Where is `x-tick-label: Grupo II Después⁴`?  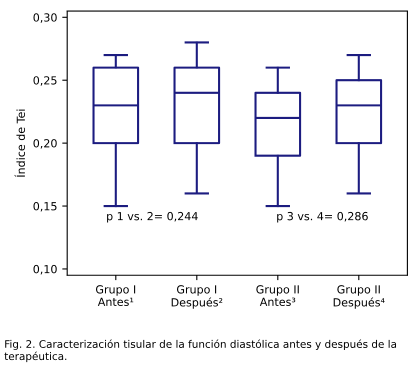
x-tick-label: Grupo II Después⁴ is located at coordinates (359, 297).